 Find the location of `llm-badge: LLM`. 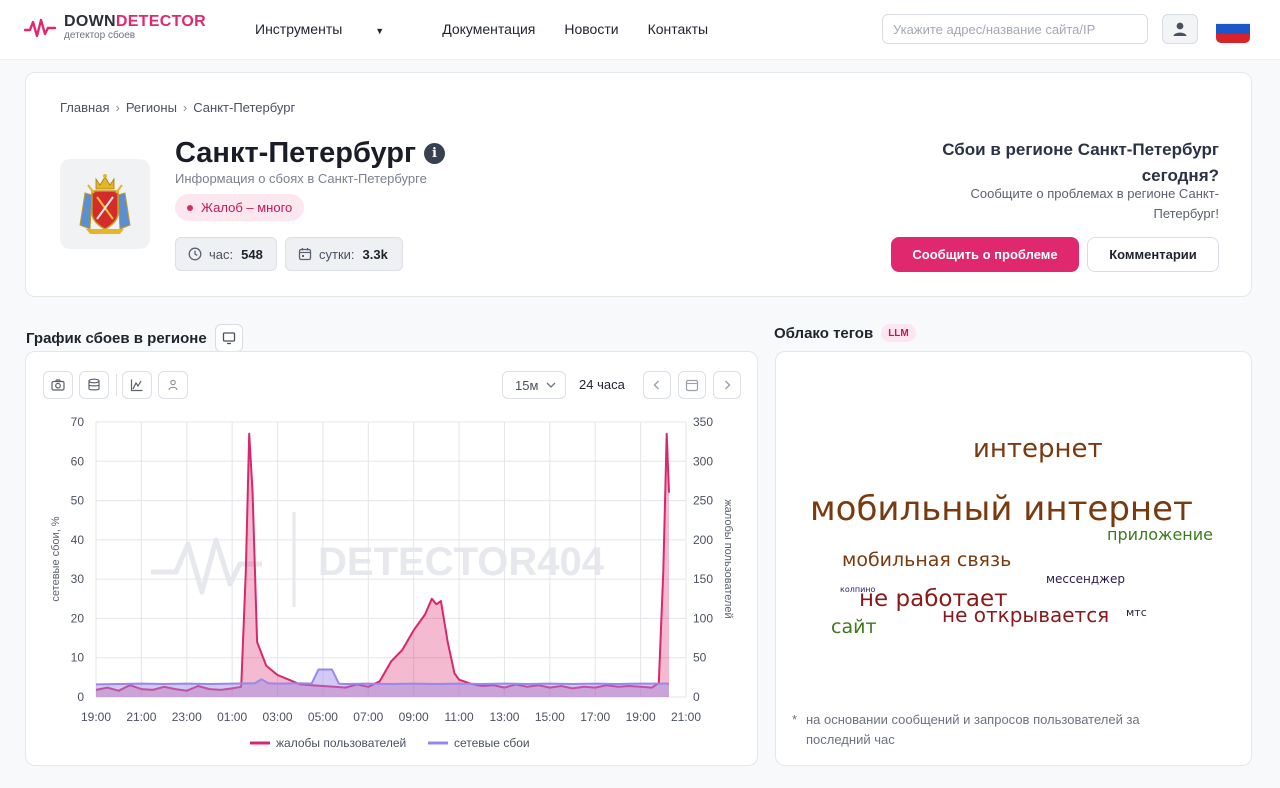

llm-badge: LLM is located at coordinates (898, 333).